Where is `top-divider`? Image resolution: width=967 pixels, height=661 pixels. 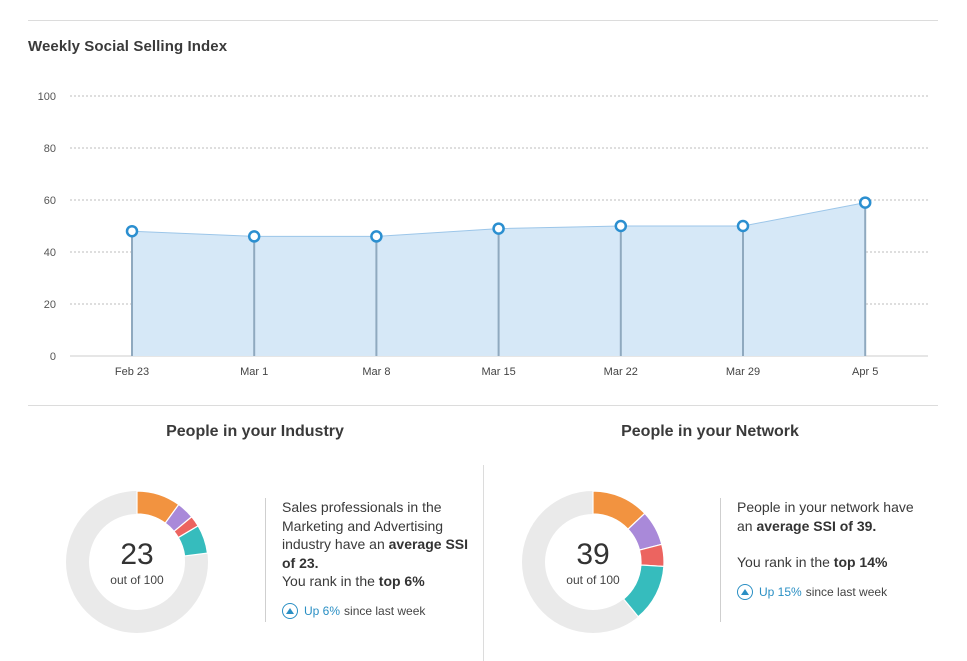
top-divider is located at coordinates (483, 20).